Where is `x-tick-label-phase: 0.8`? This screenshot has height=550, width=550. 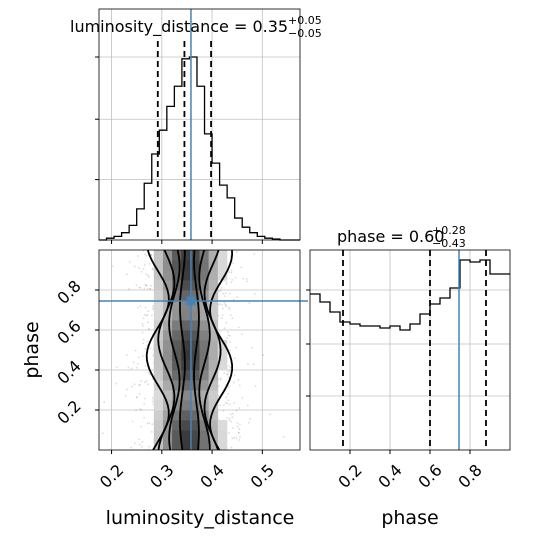
x-tick-label-phase: 0.8 is located at coordinates (469, 475).